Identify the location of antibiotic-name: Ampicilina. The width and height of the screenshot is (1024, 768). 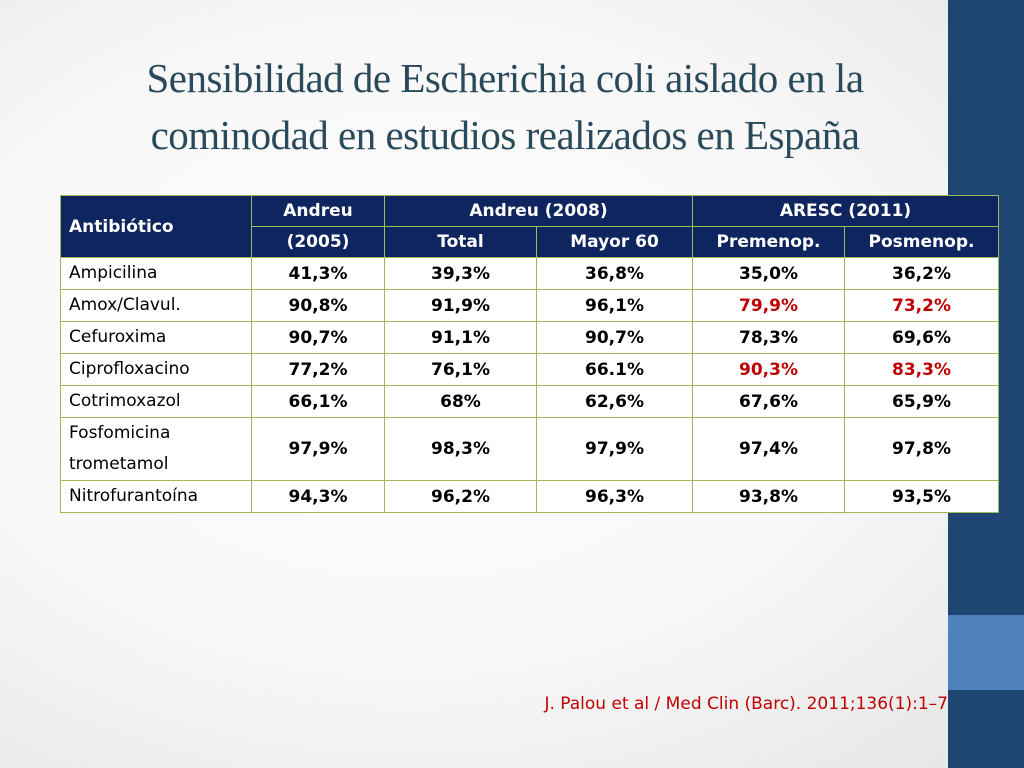
(156, 273).